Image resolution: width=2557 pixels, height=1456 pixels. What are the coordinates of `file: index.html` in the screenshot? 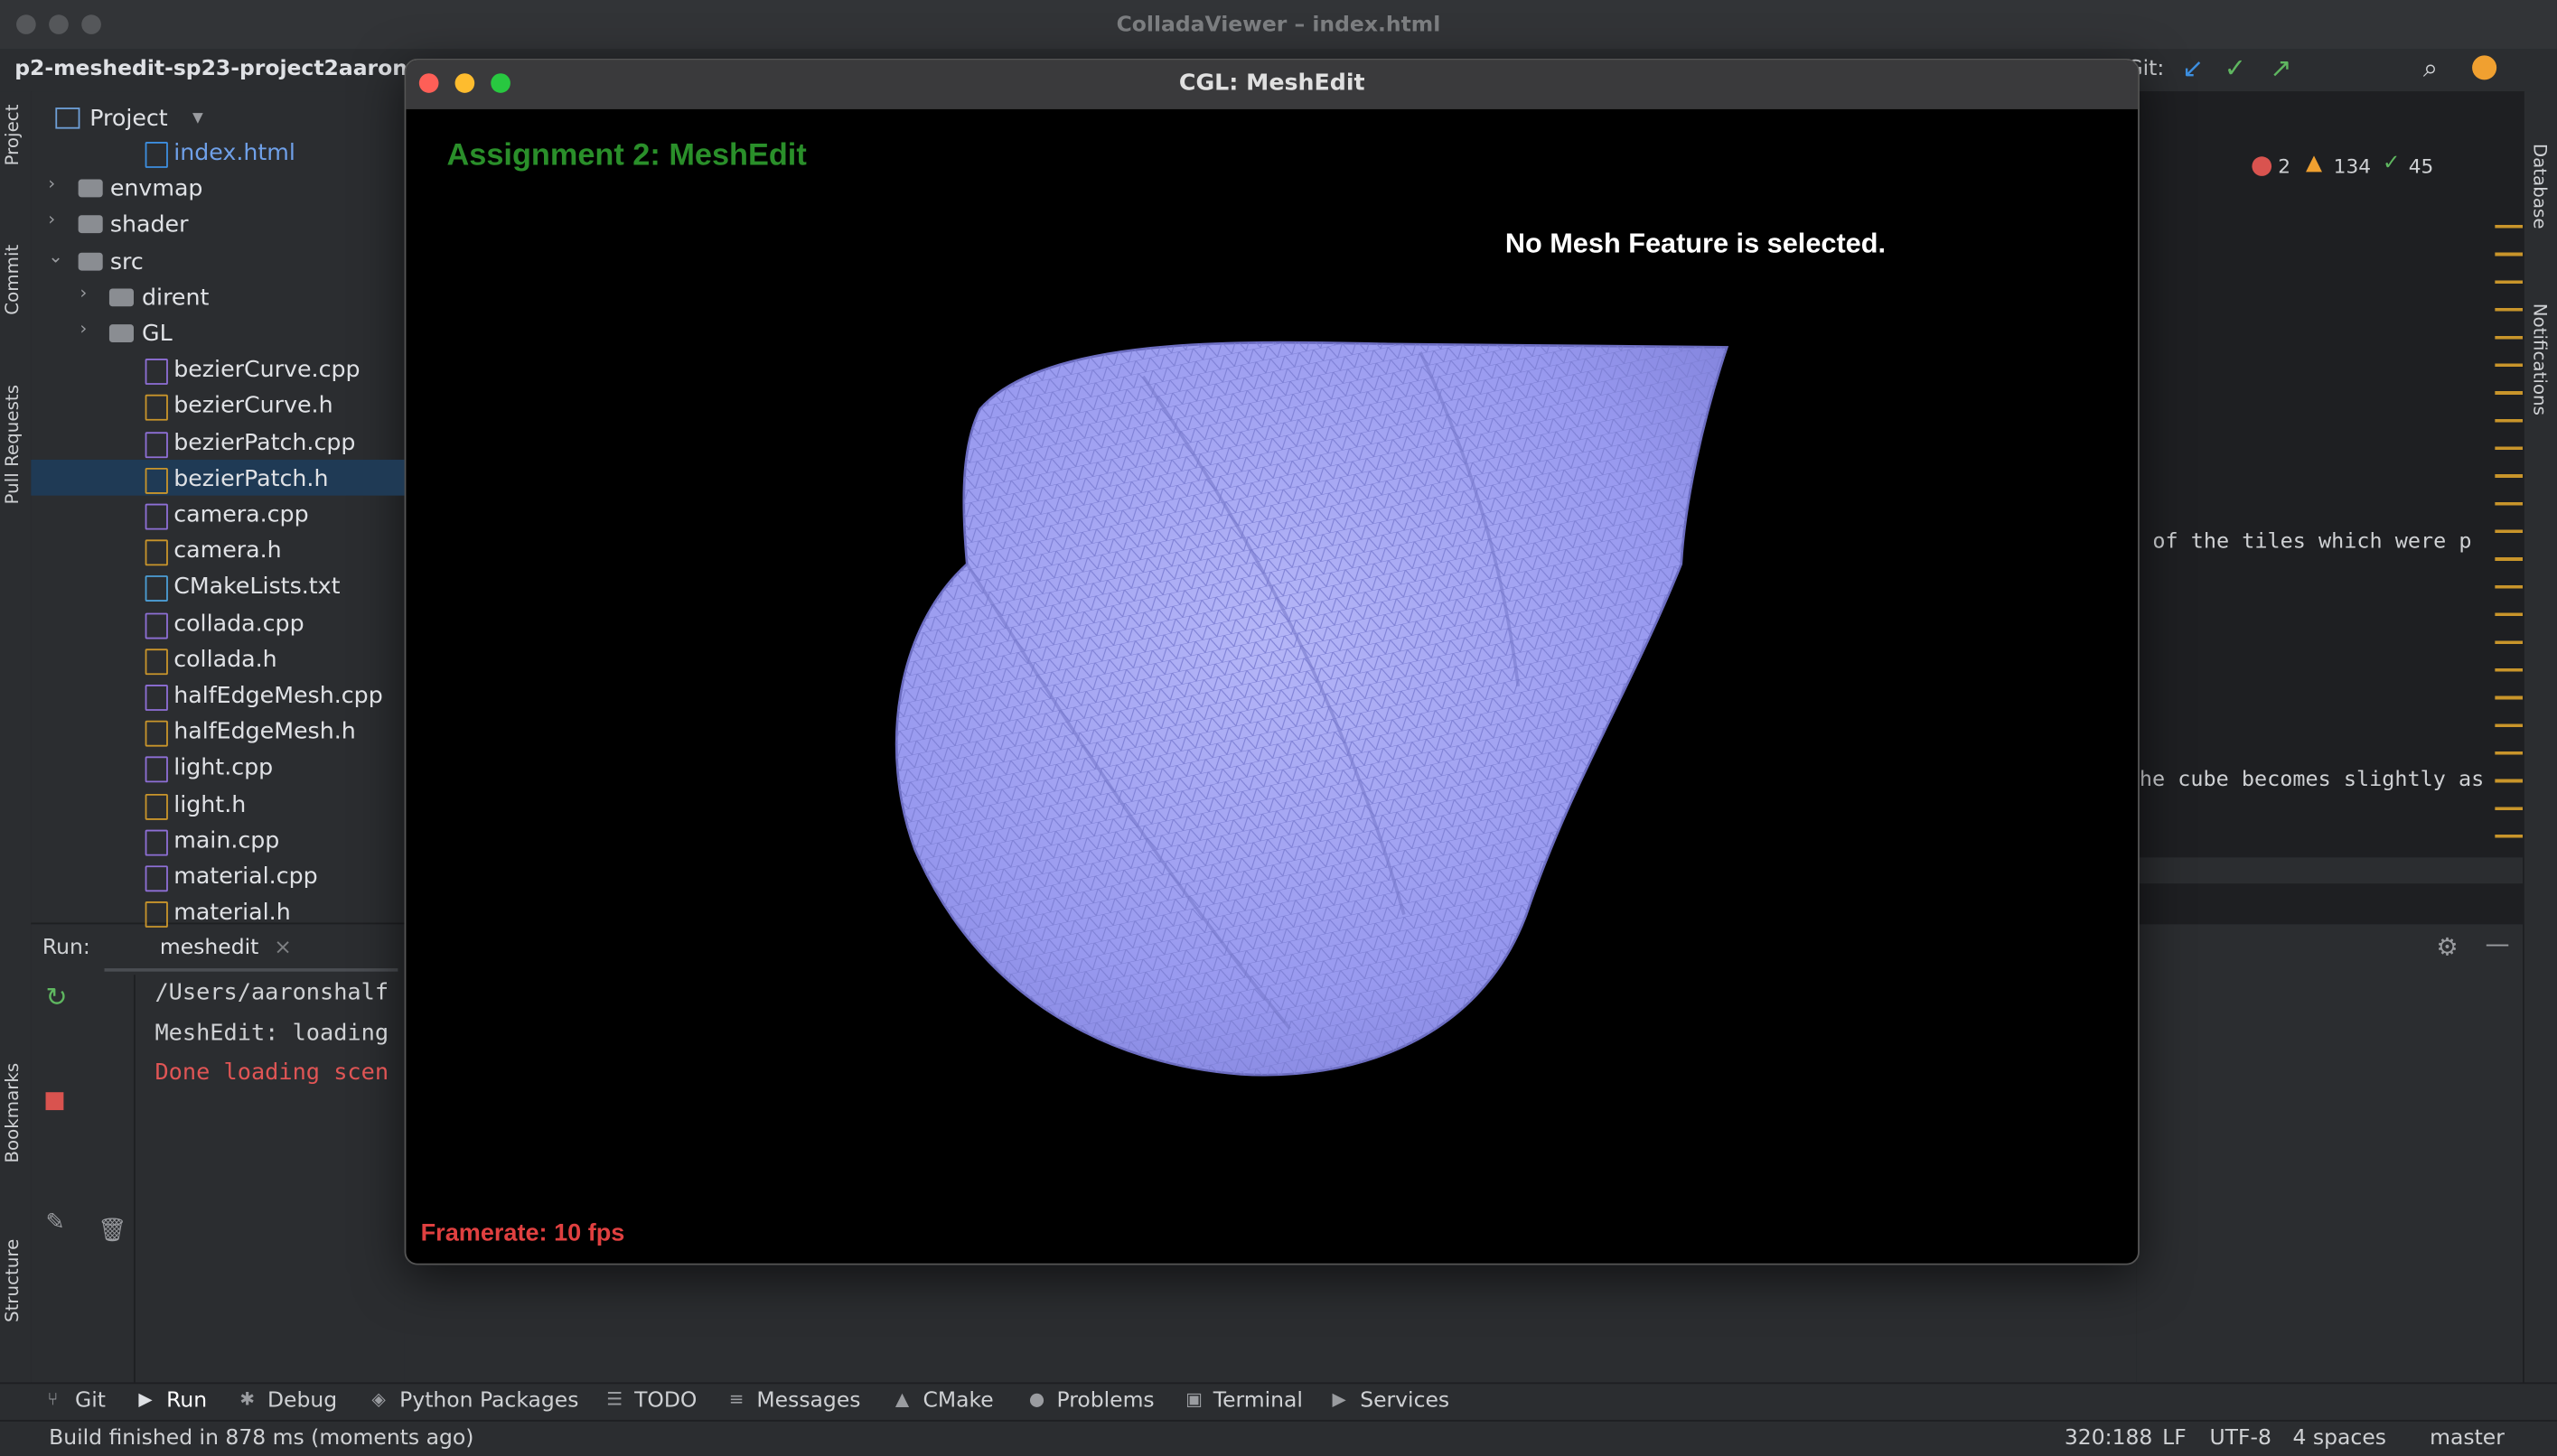 It's located at (234, 153).